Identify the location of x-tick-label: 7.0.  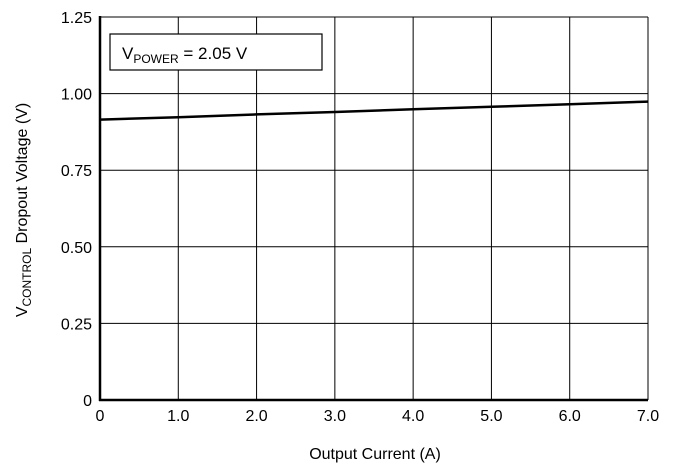
(648, 416).